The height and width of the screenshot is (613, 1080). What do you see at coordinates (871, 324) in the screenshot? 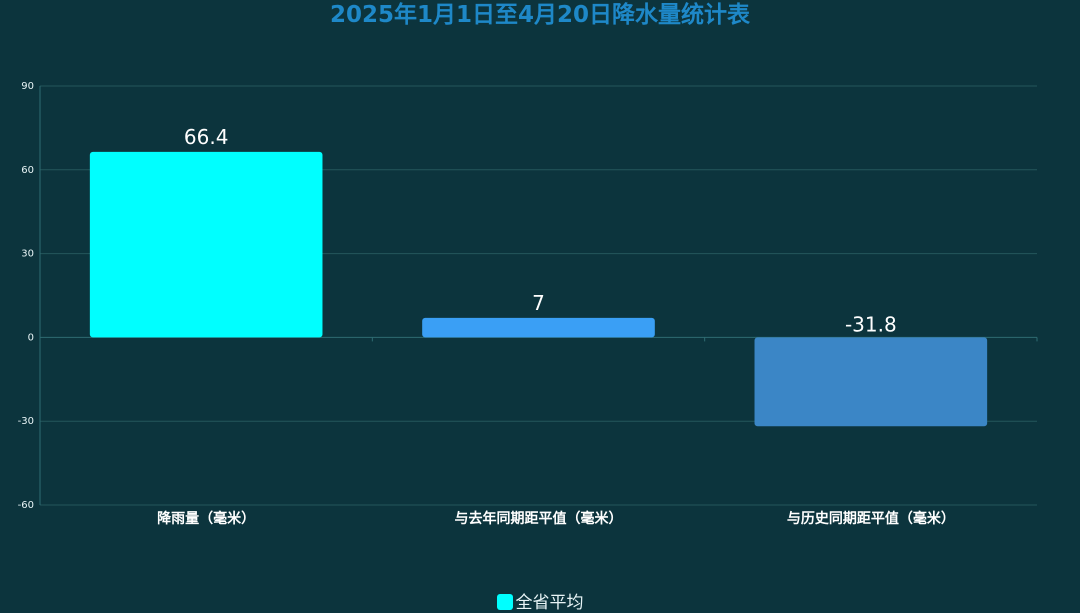
I see `data-label: -31.8` at bounding box center [871, 324].